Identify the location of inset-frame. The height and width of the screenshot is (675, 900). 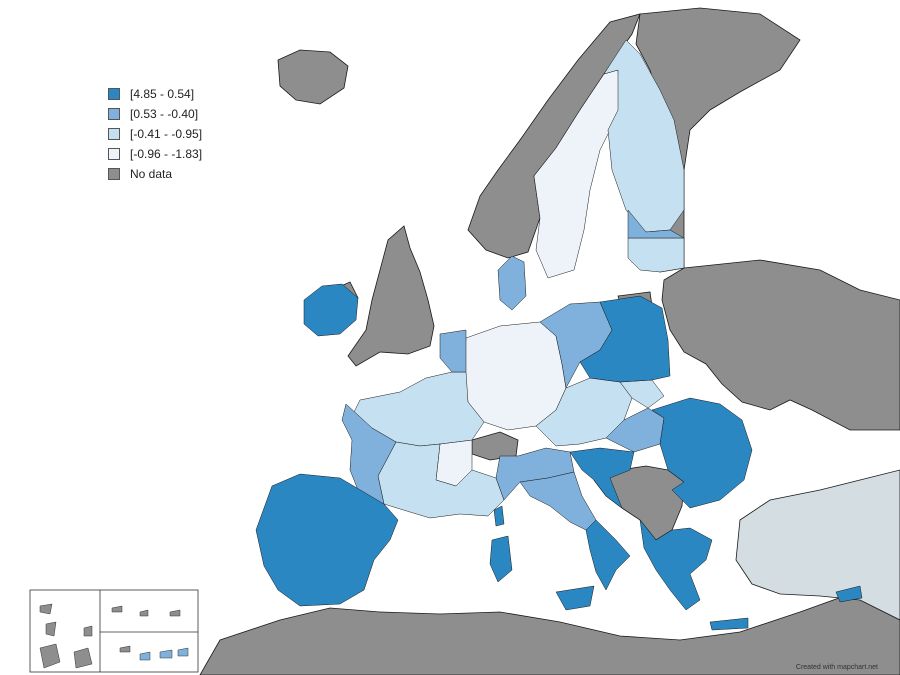
(114, 631).